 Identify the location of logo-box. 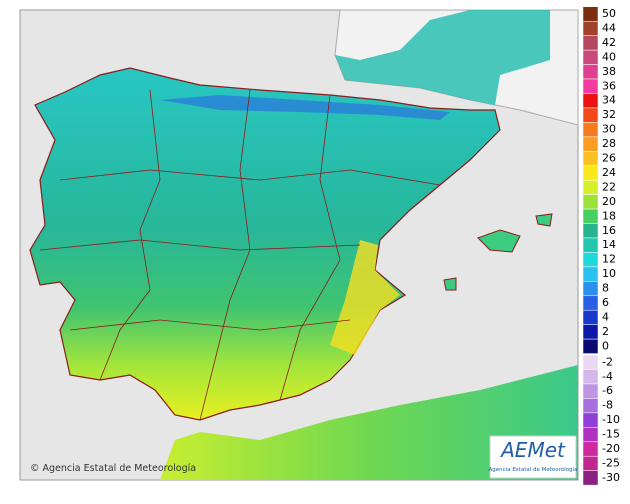
(533, 457).